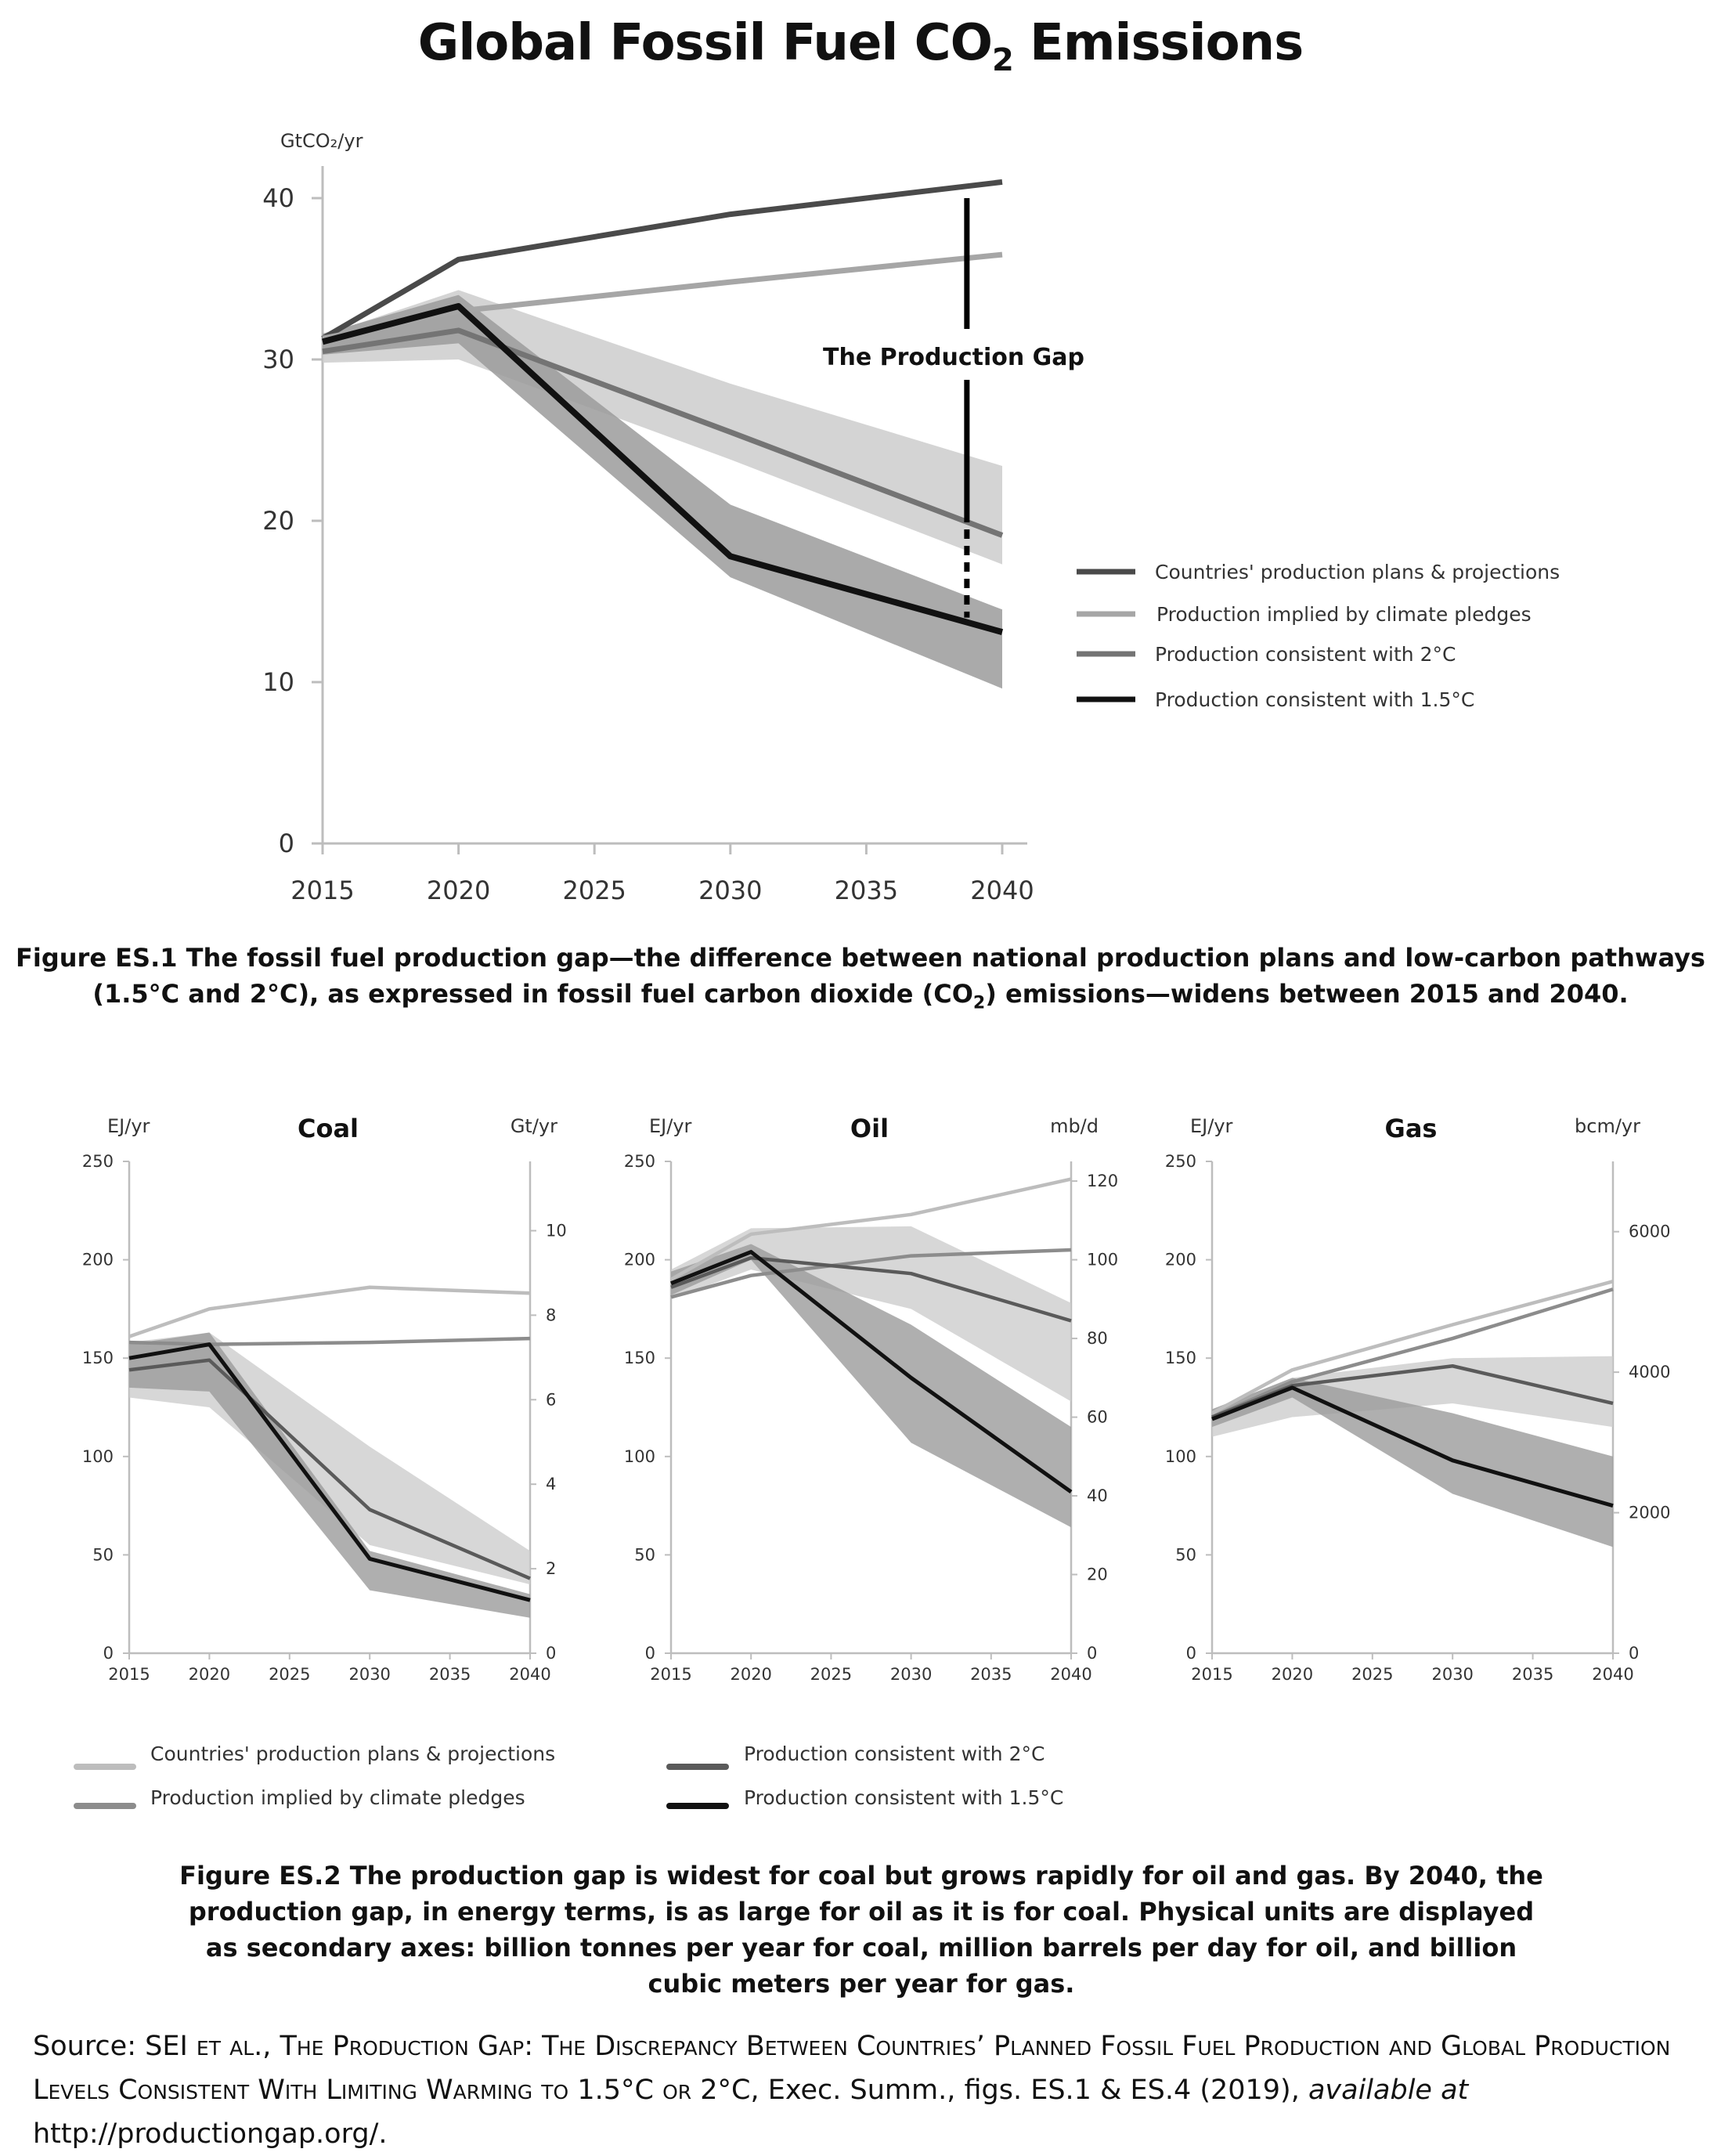 The height and width of the screenshot is (2156, 1721). Describe the element at coordinates (329, 1341) in the screenshot. I see `line-coal-production-implied-by-climate-pledges` at that location.